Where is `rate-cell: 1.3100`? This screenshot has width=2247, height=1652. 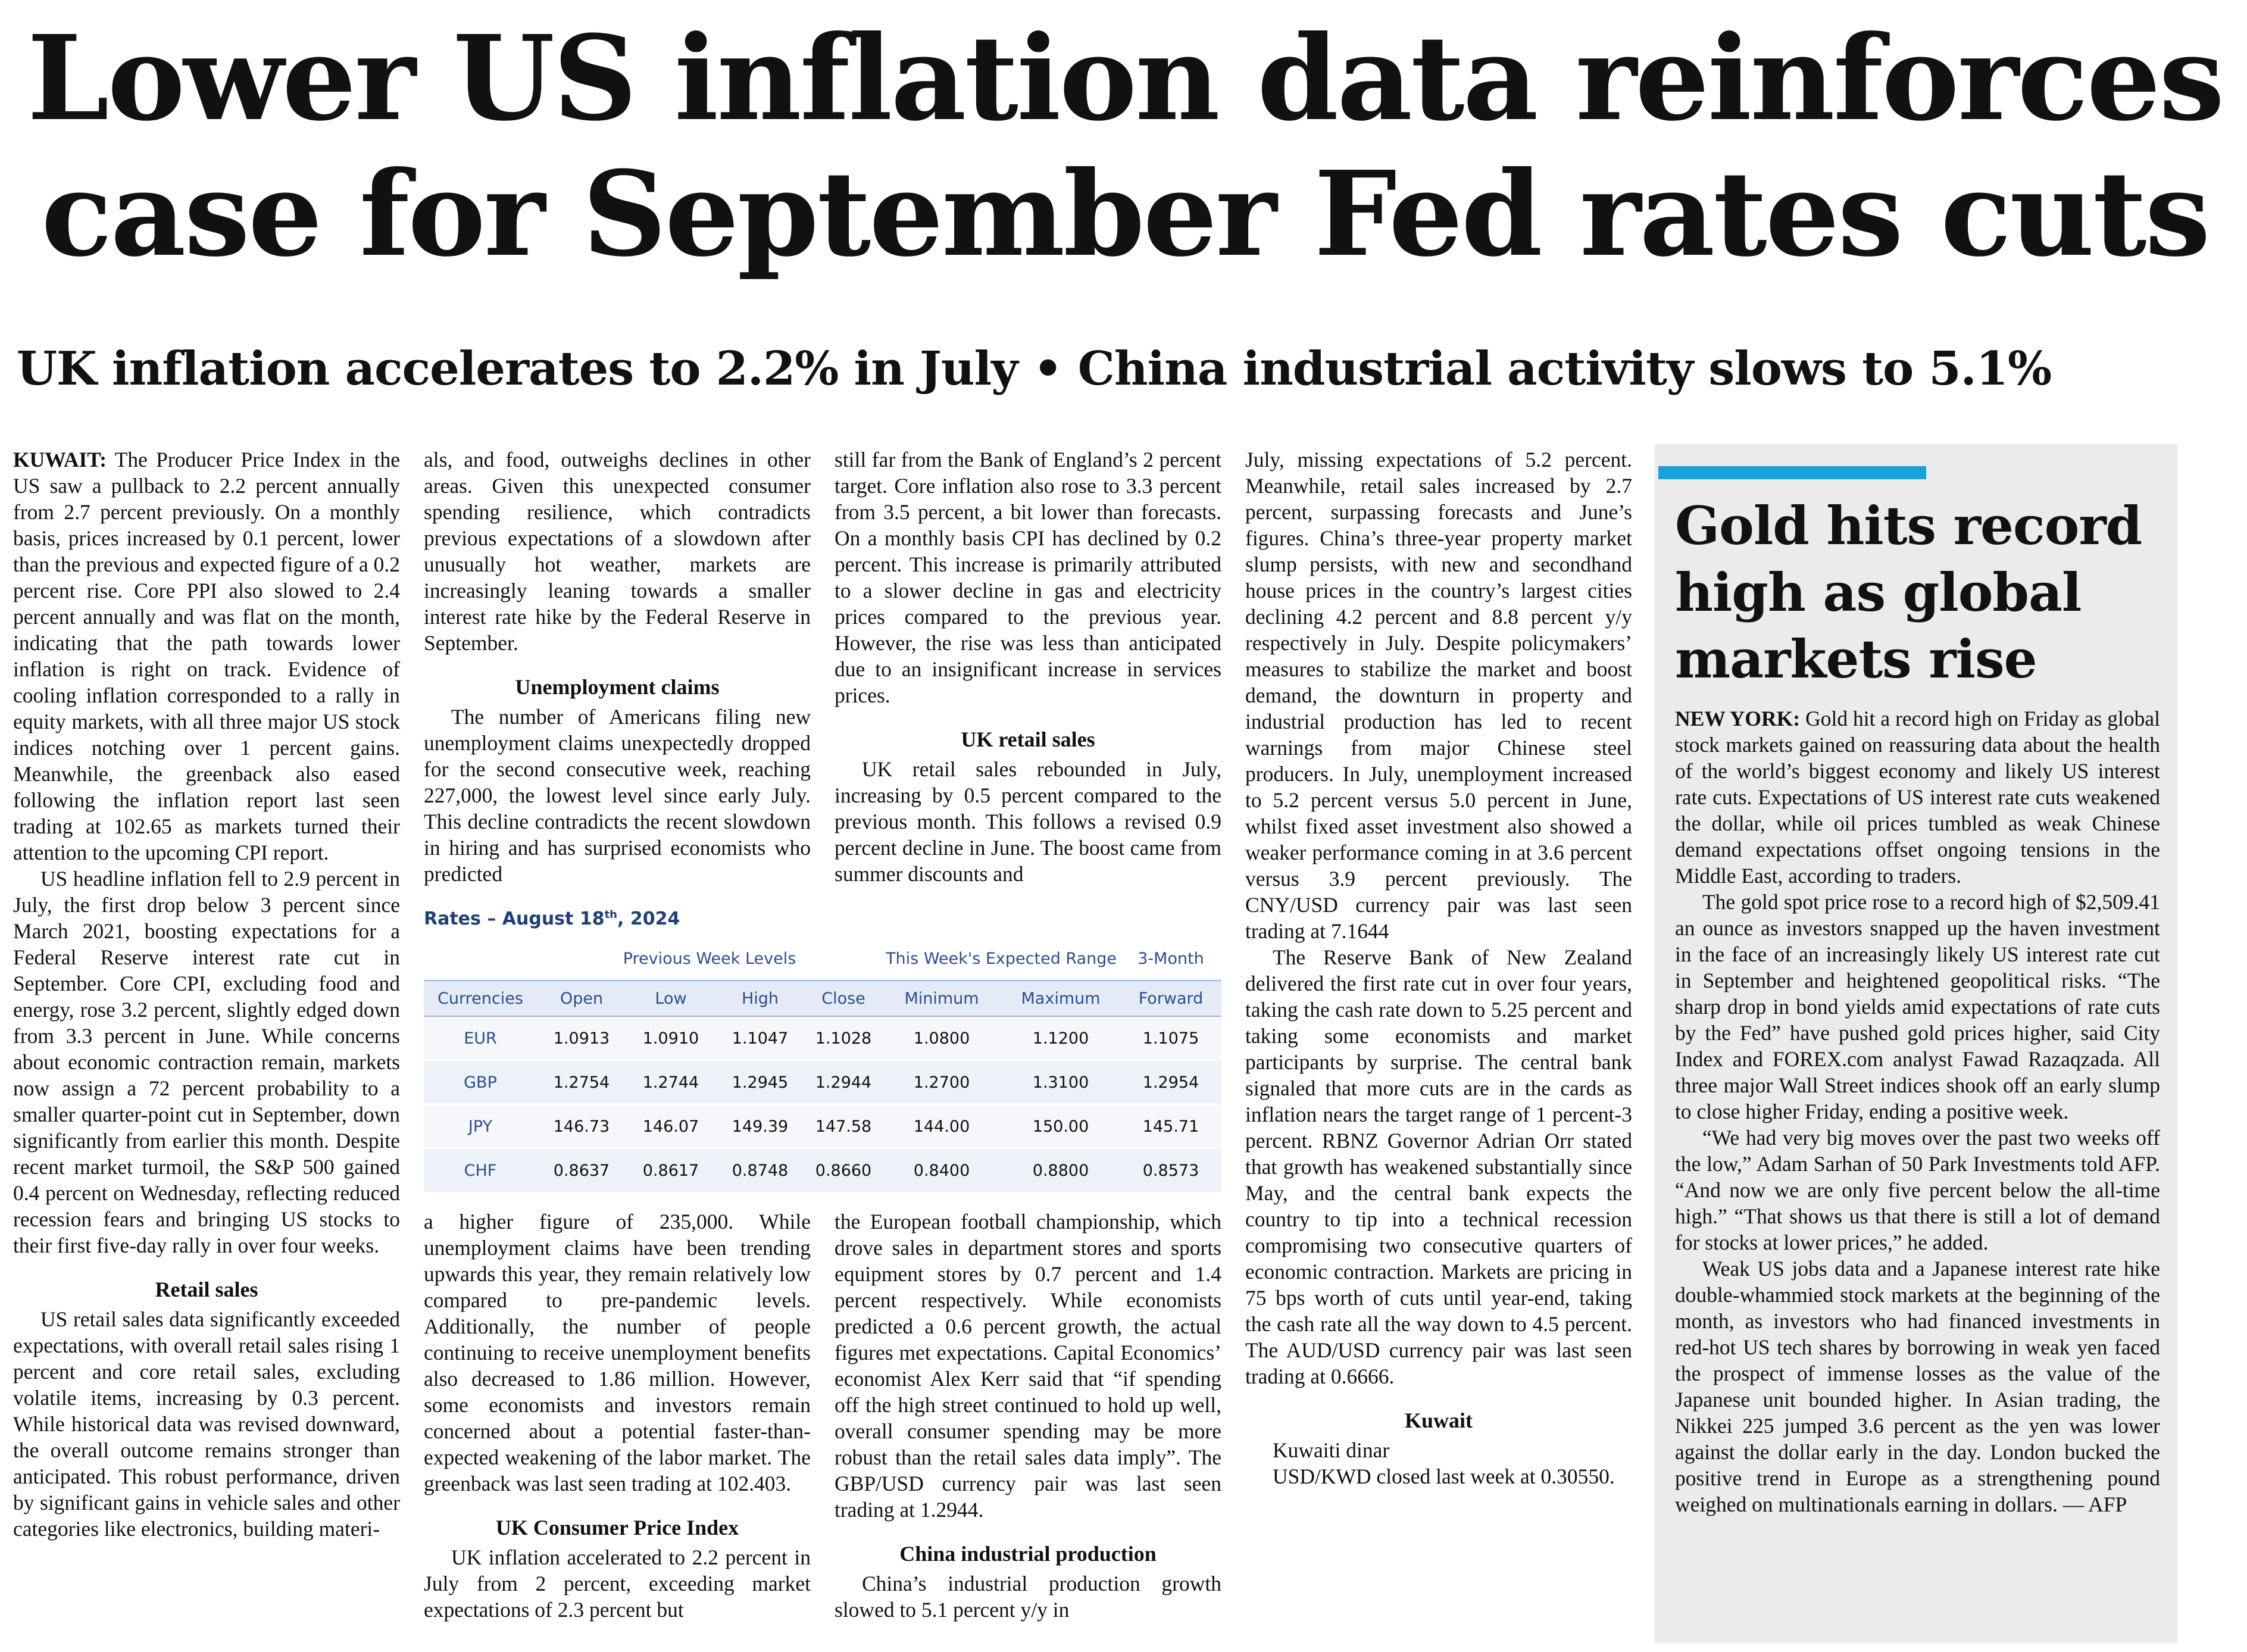
rate-cell: 1.3100 is located at coordinates (1061, 1082).